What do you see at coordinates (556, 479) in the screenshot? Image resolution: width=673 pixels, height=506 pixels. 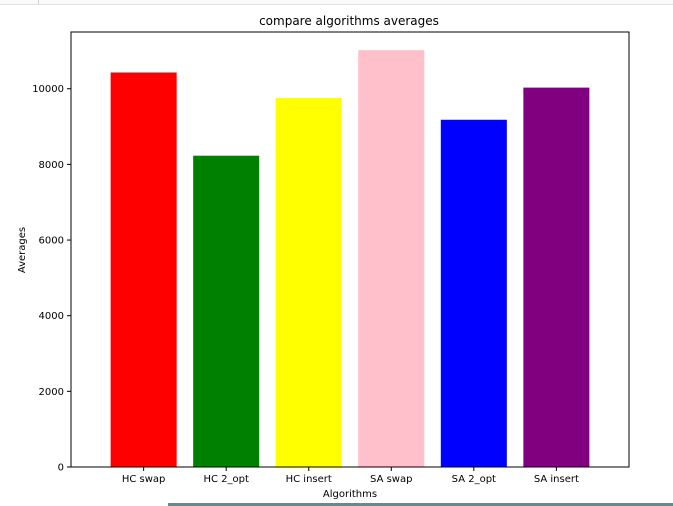 I see `x-tick-label: SA insert` at bounding box center [556, 479].